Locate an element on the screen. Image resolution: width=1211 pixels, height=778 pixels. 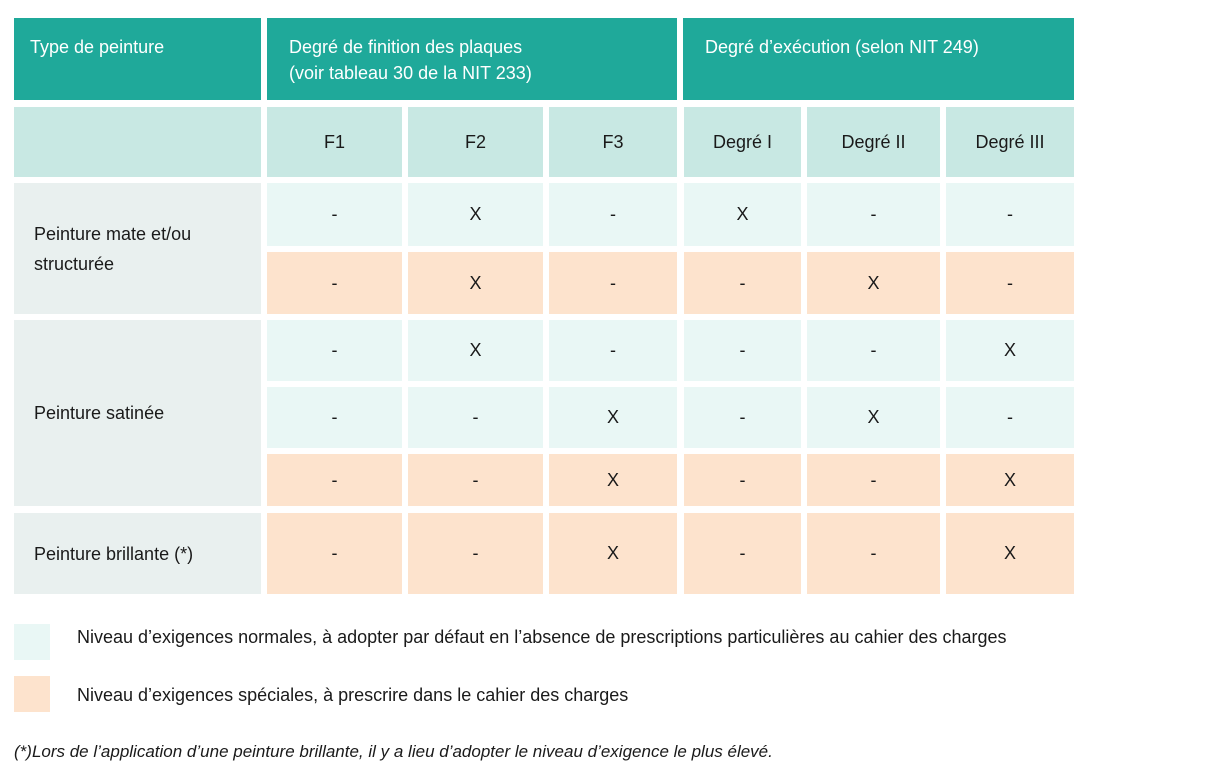
group-brillante-line1: Peinture brillante (*) is located at coordinates (114, 553).